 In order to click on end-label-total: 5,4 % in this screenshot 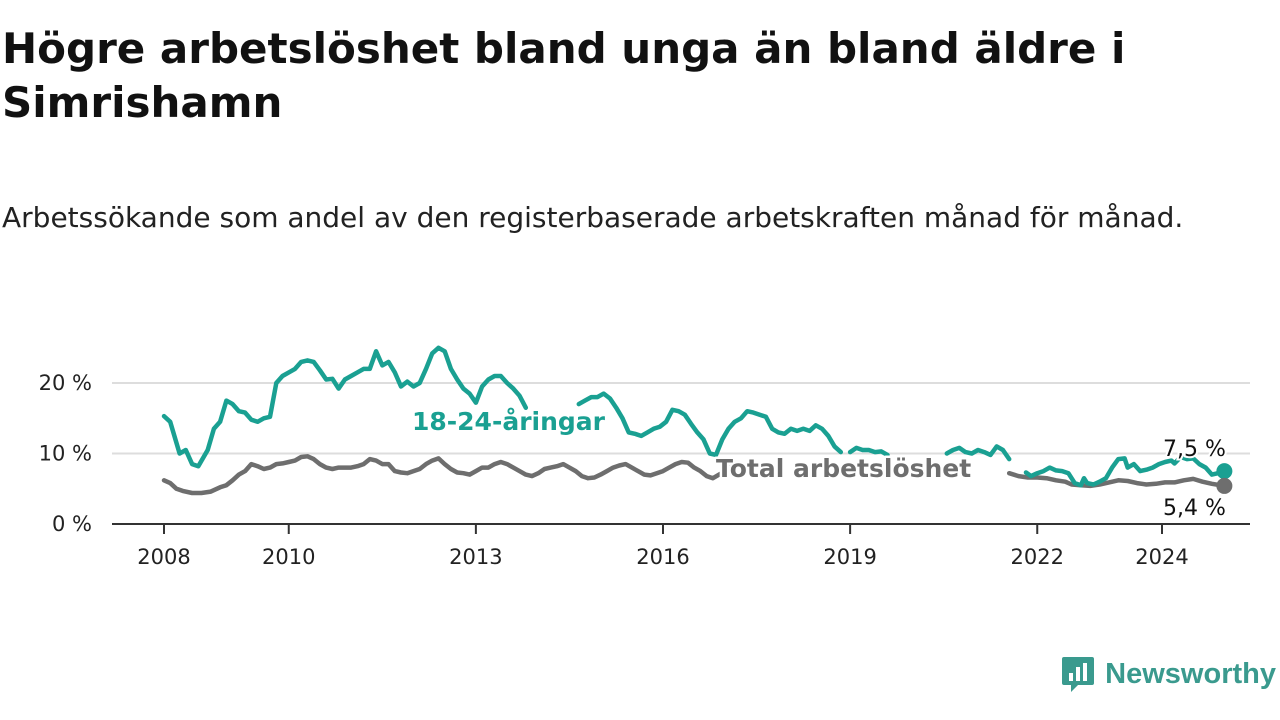, I will do `click(1194, 508)`.